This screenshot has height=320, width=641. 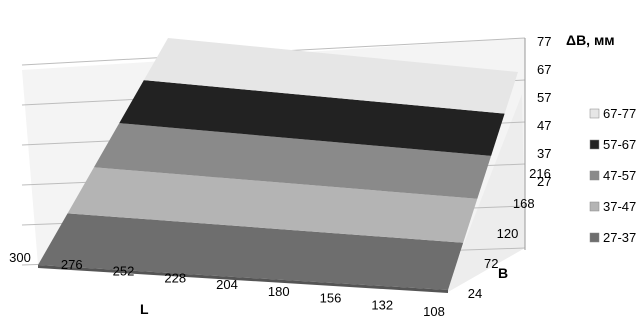 I want to click on x-tick-label: 180, so click(x=279, y=291).